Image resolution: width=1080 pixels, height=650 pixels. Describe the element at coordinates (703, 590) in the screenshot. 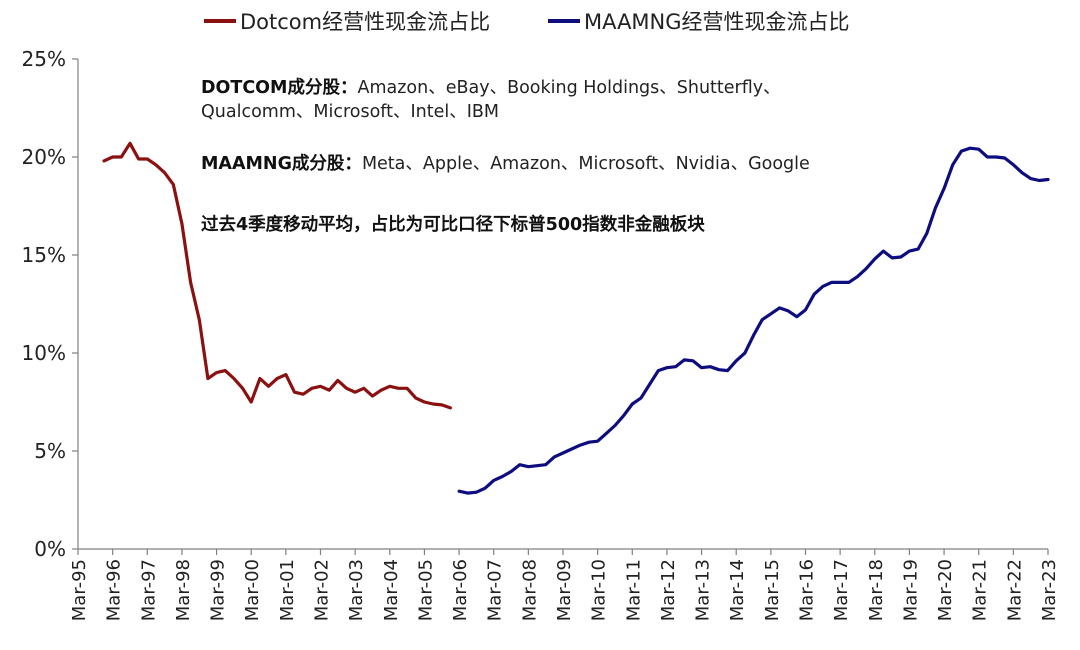

I see `x-tick-label: Mar-13` at that location.